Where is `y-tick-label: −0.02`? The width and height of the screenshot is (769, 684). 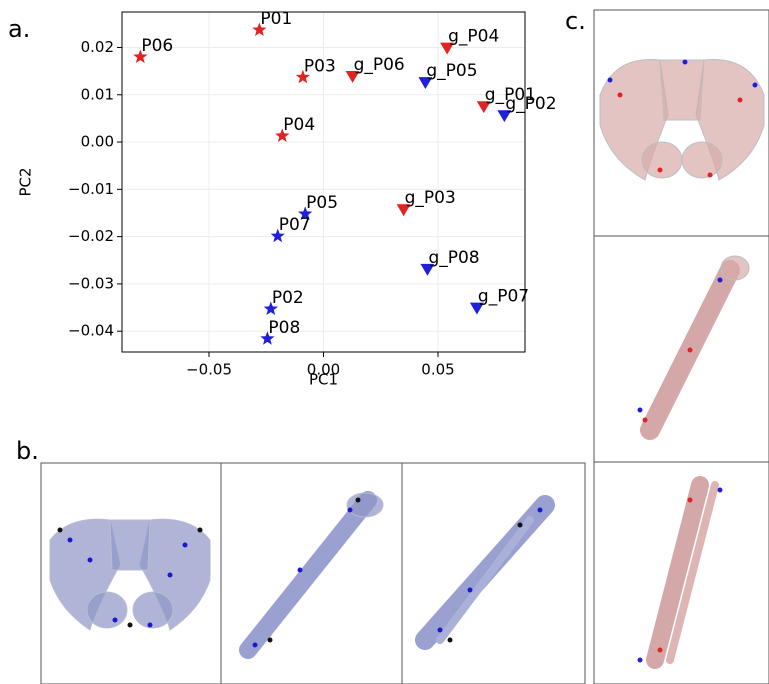
y-tick-label: −0.02 is located at coordinates (91, 236).